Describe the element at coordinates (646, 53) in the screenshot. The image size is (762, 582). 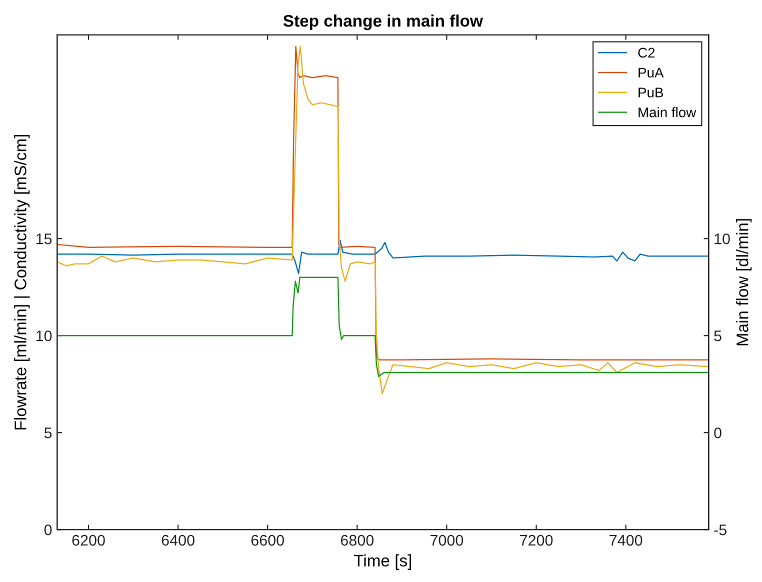
I see `legend-label: C2` at that location.